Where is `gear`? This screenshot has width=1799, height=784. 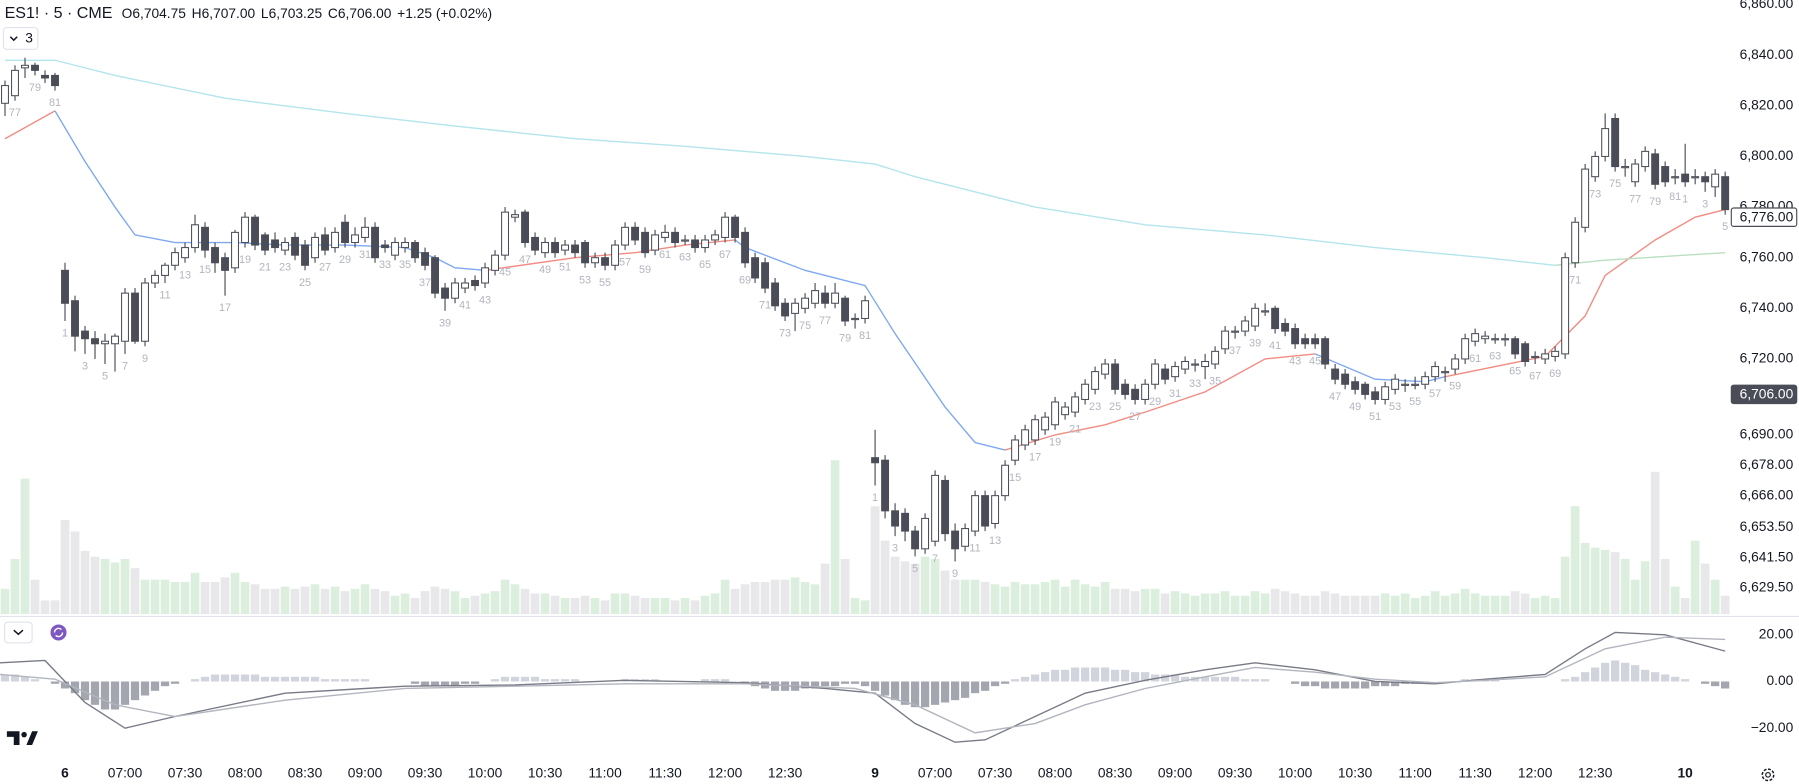
gear is located at coordinates (1768, 775).